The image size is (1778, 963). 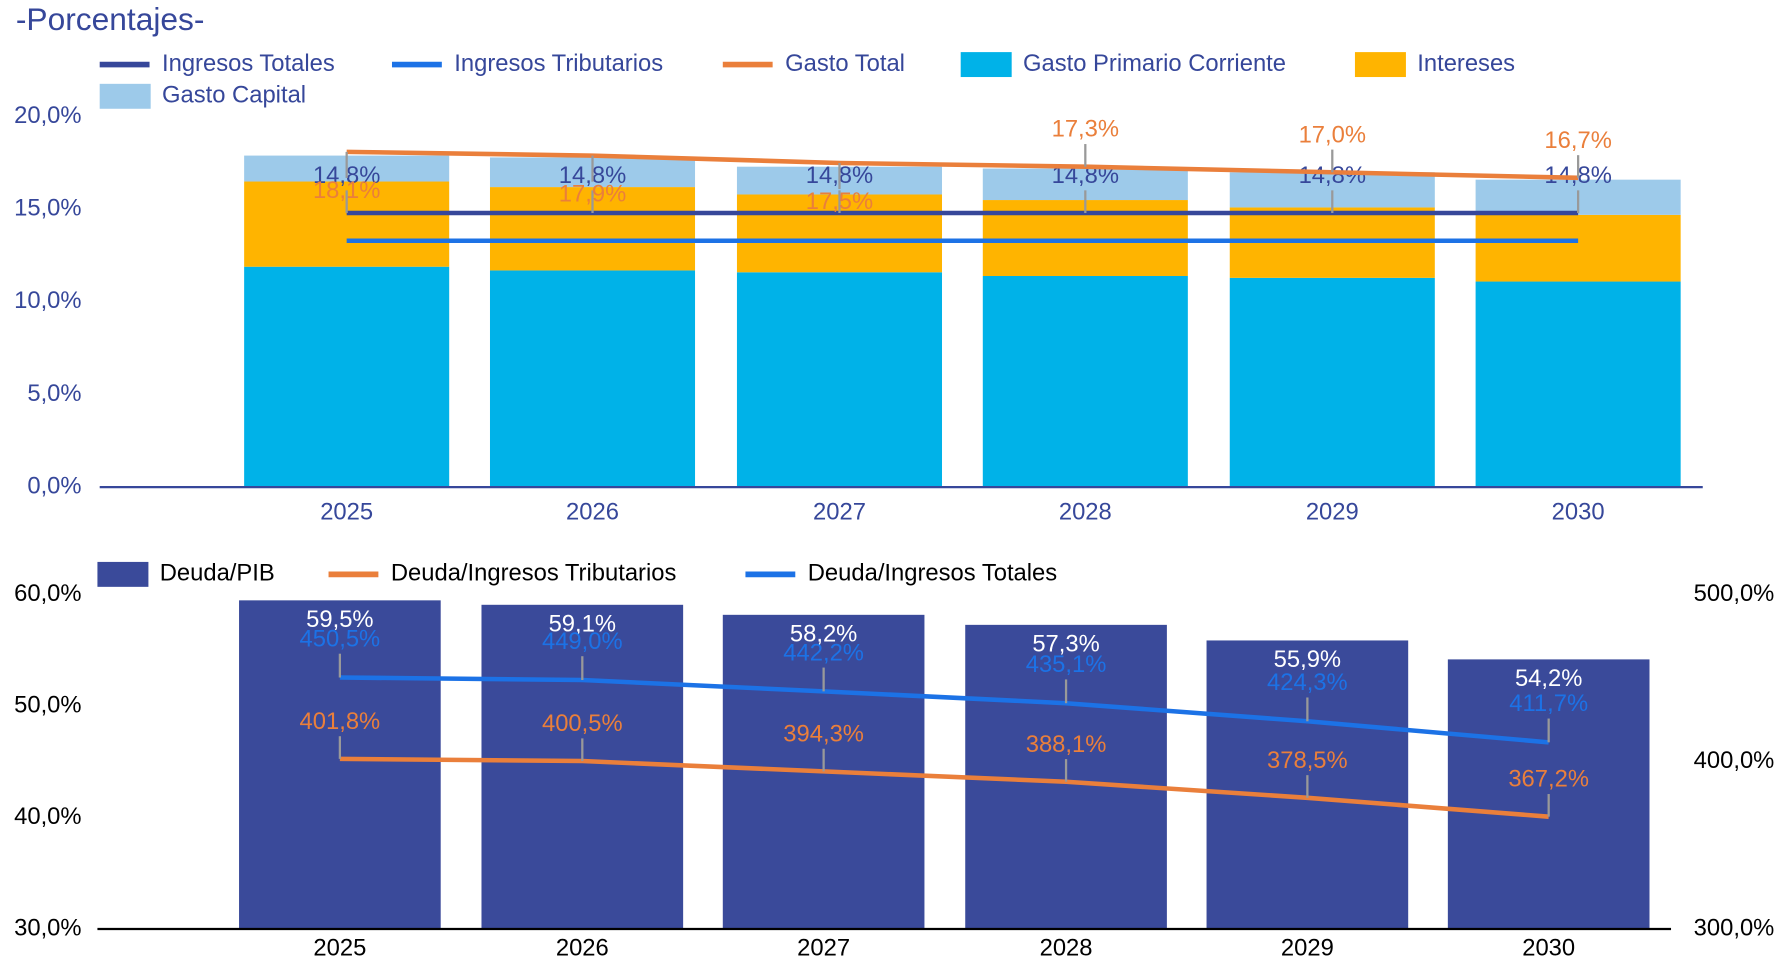 What do you see at coordinates (1307, 659) in the screenshot?
I see `bar-value-label: 55,9%` at bounding box center [1307, 659].